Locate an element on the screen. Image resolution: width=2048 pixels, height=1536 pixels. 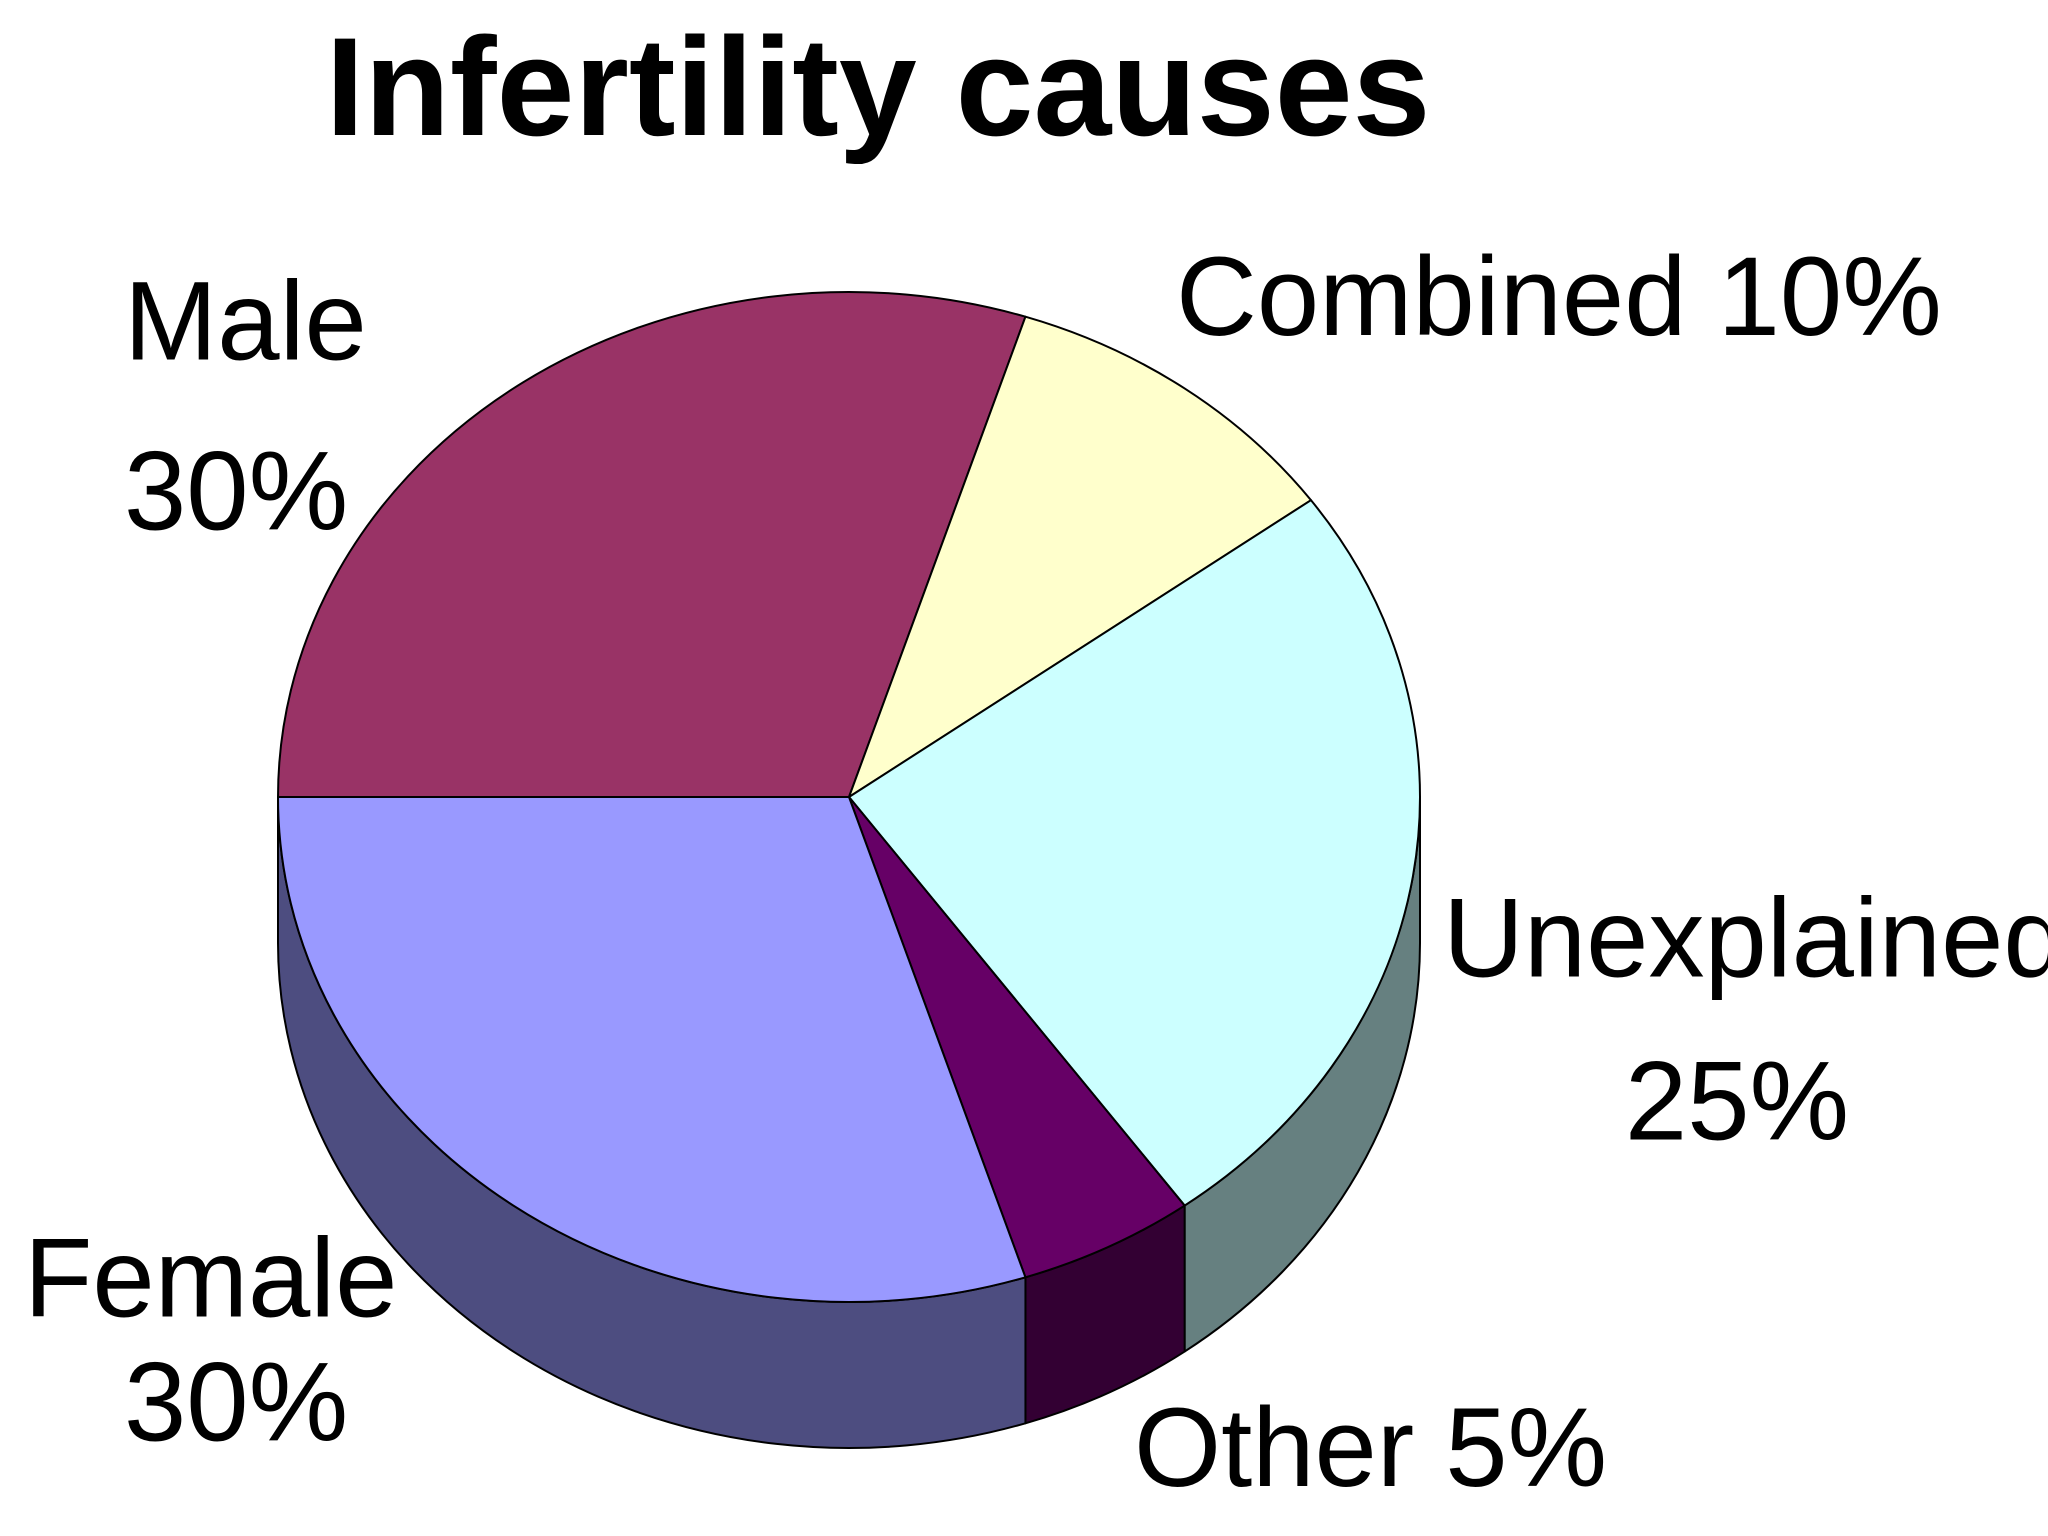
category-label: Male is located at coordinates (245, 321).